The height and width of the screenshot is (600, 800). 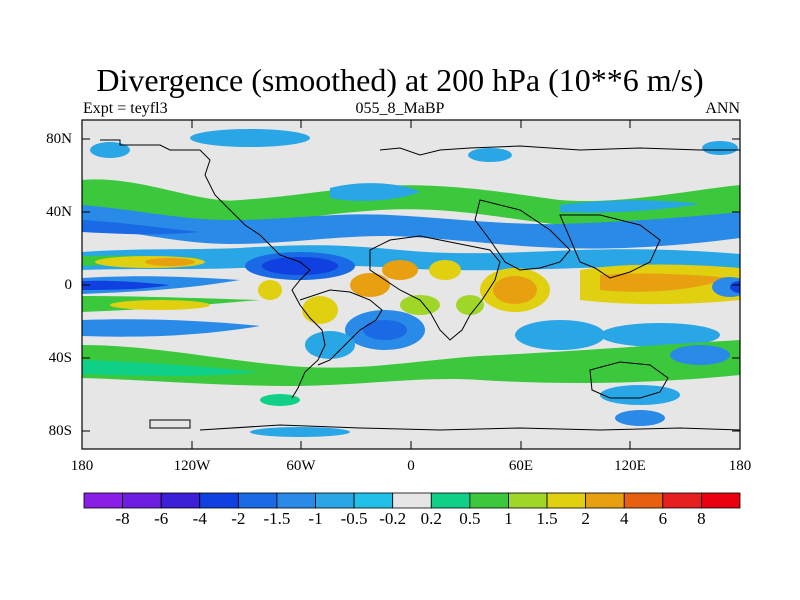 I want to click on colorbar-label: -0.5, so click(x=354, y=518).